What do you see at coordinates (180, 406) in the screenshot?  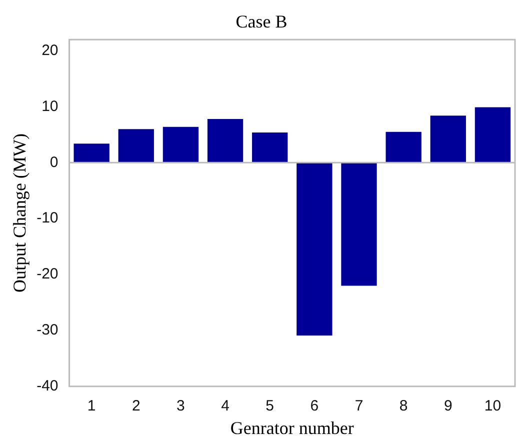 I see `x-tick-label: 3` at bounding box center [180, 406].